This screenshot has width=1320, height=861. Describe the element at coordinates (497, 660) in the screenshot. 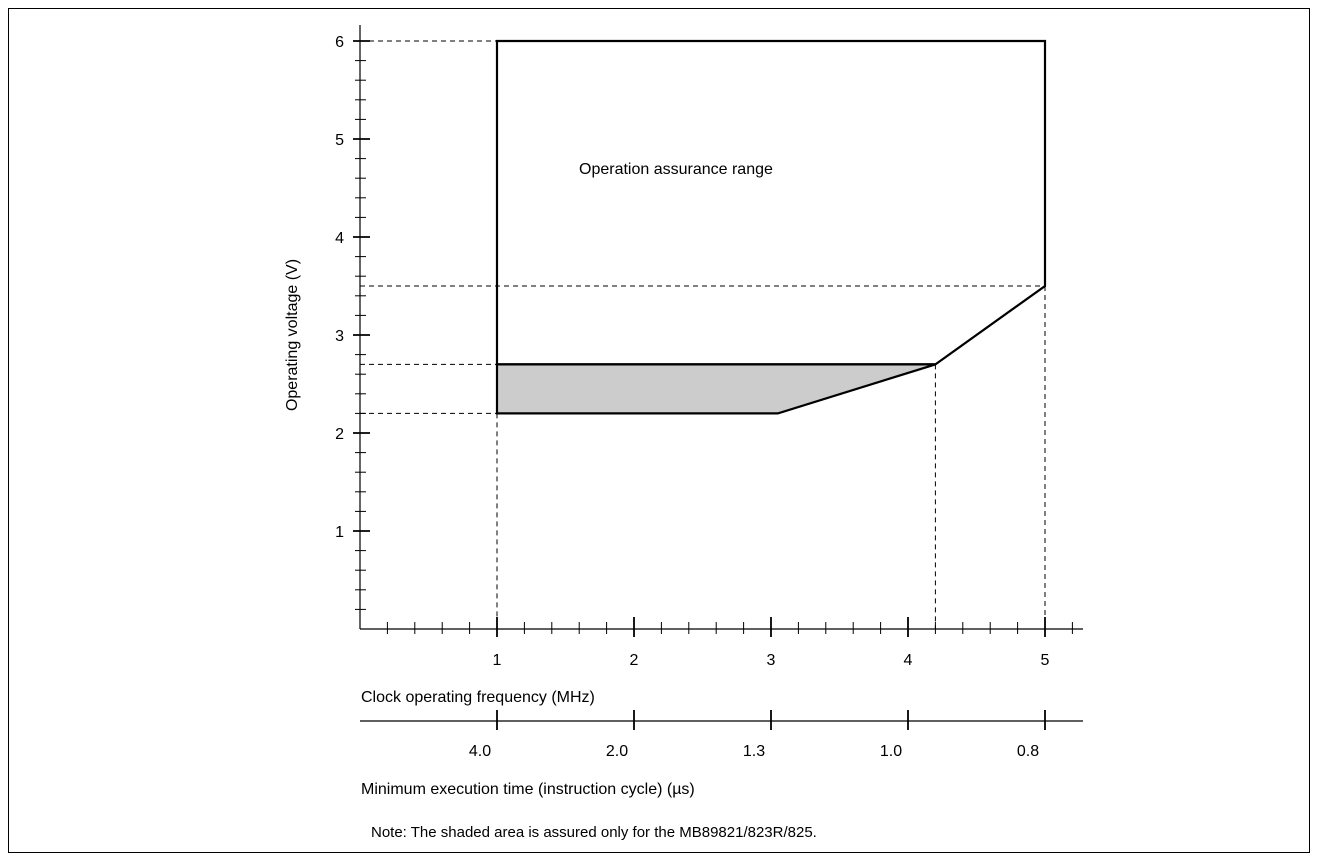

I see `x-tick-label: 1` at that location.